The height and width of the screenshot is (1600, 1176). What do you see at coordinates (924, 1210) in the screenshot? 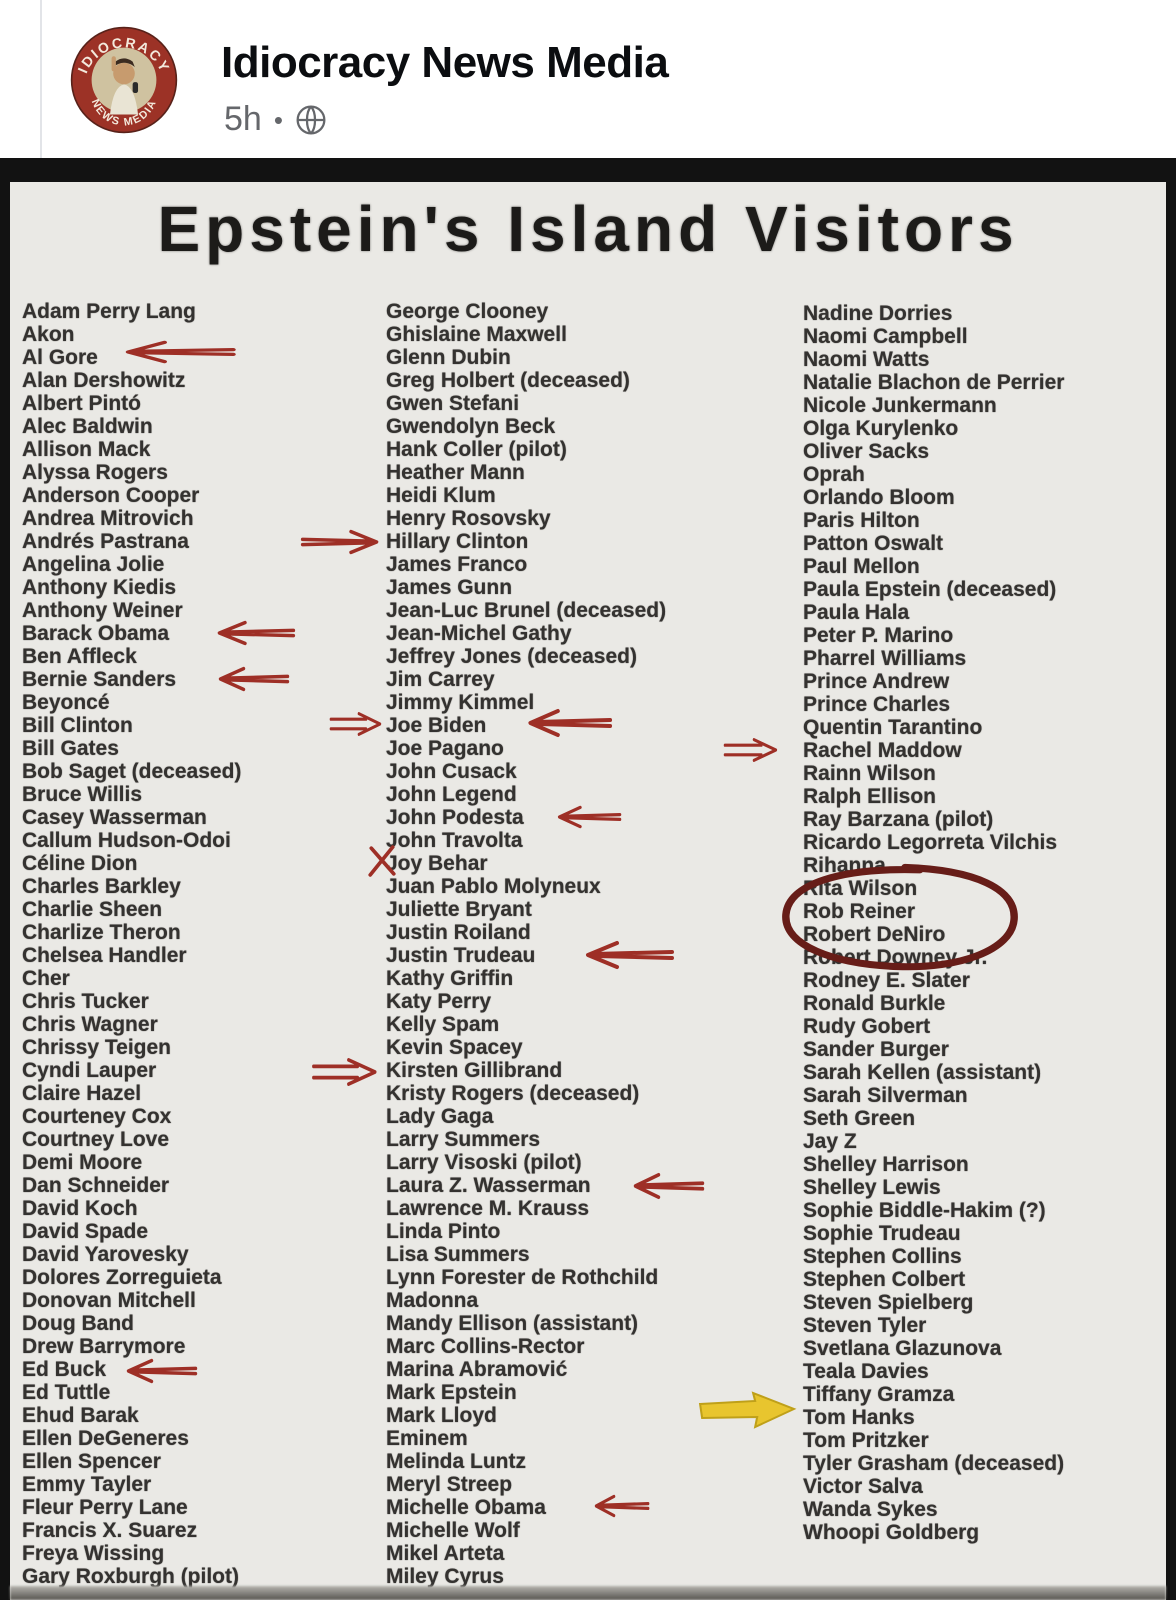
I see `list-item: Sophie Biddle-Hakim (?)` at bounding box center [924, 1210].